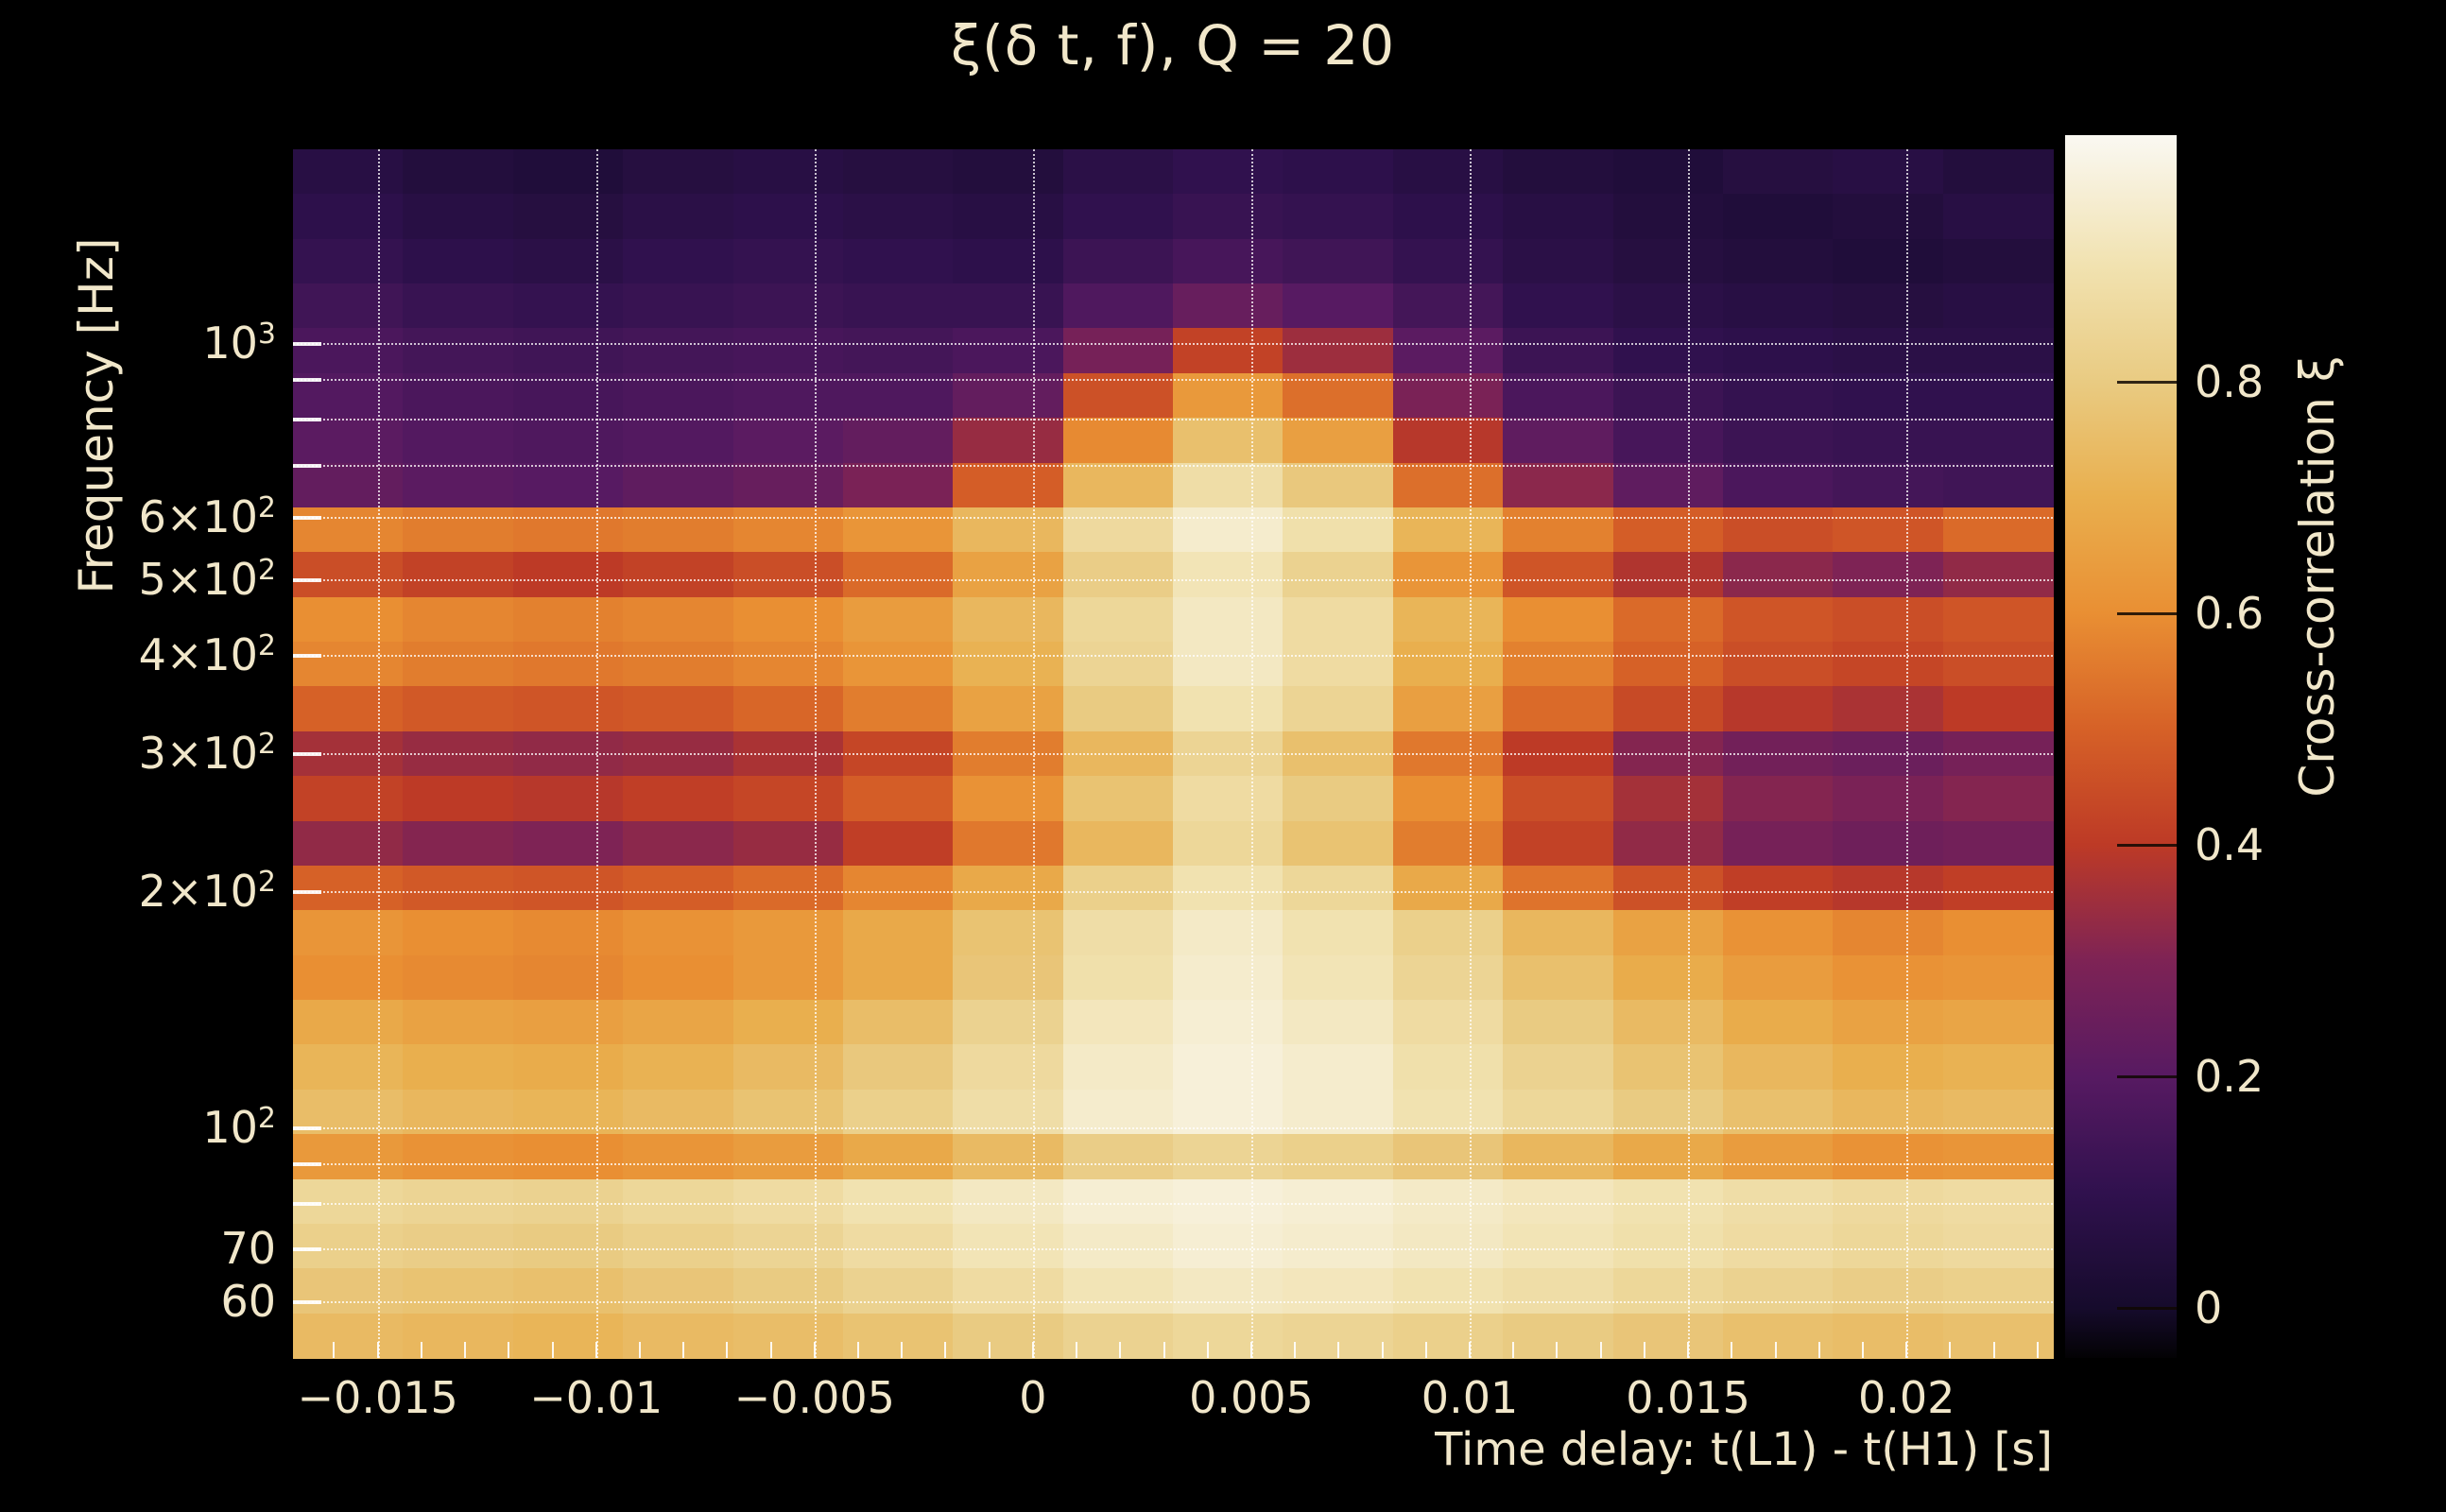 The width and height of the screenshot is (2446, 1512). I want to click on y-tick-label: 2×102, so click(207, 891).